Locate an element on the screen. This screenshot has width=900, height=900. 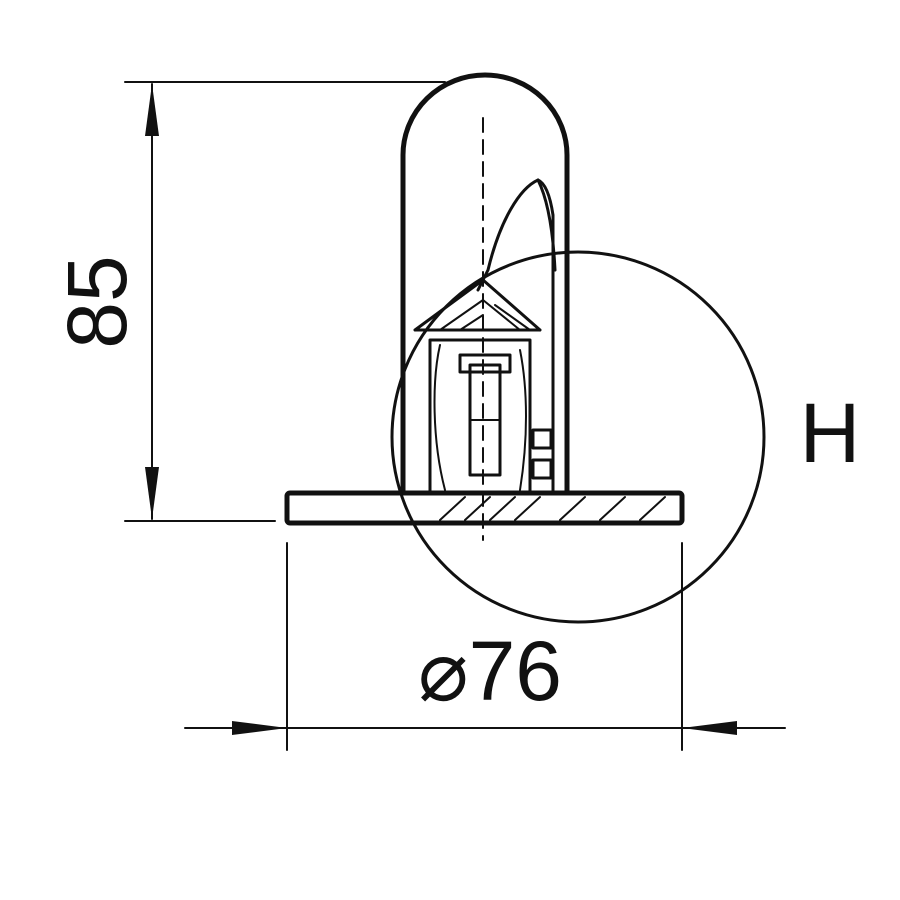
inner-housing-curve is located at coordinates (480, 417).